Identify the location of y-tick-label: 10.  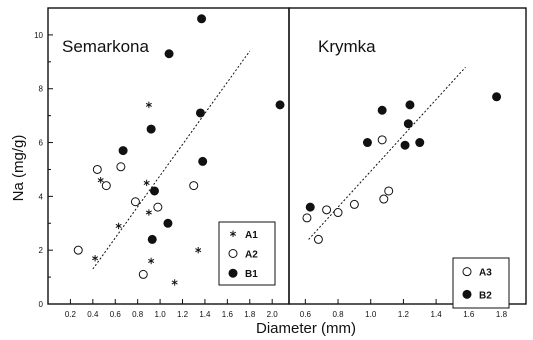
(38, 35).